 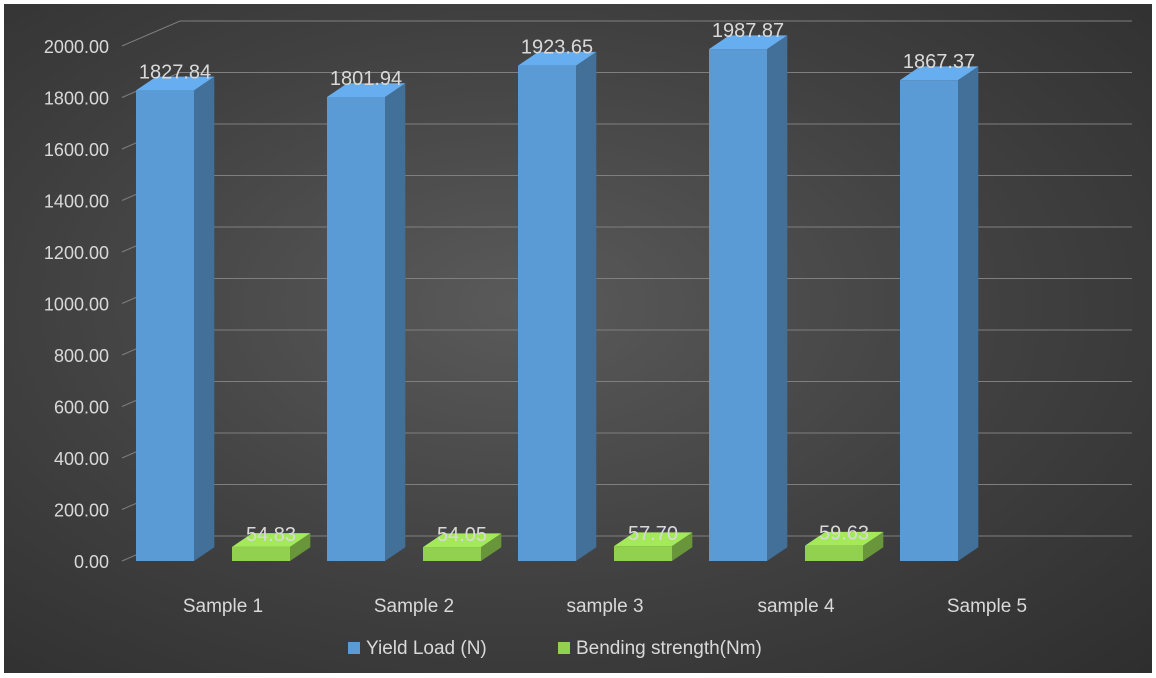 I want to click on y-tick-label: 400.00, so click(x=81, y=459).